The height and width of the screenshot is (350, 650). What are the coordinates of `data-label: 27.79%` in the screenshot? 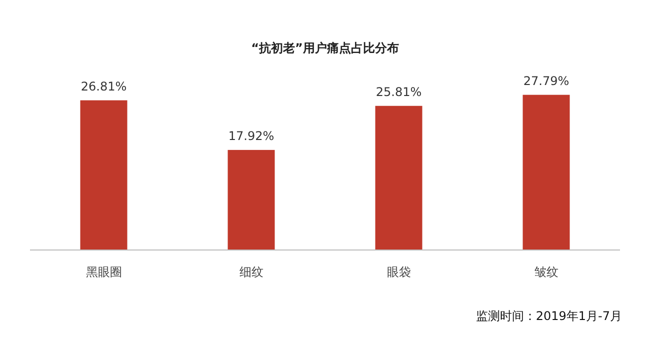 It's located at (546, 81).